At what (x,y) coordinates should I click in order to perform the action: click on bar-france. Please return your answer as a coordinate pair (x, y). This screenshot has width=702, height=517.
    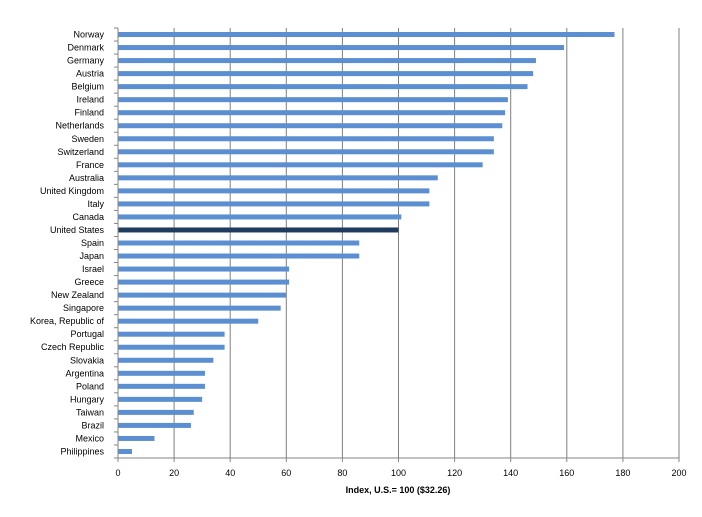
    Looking at the image, I should click on (300, 165).